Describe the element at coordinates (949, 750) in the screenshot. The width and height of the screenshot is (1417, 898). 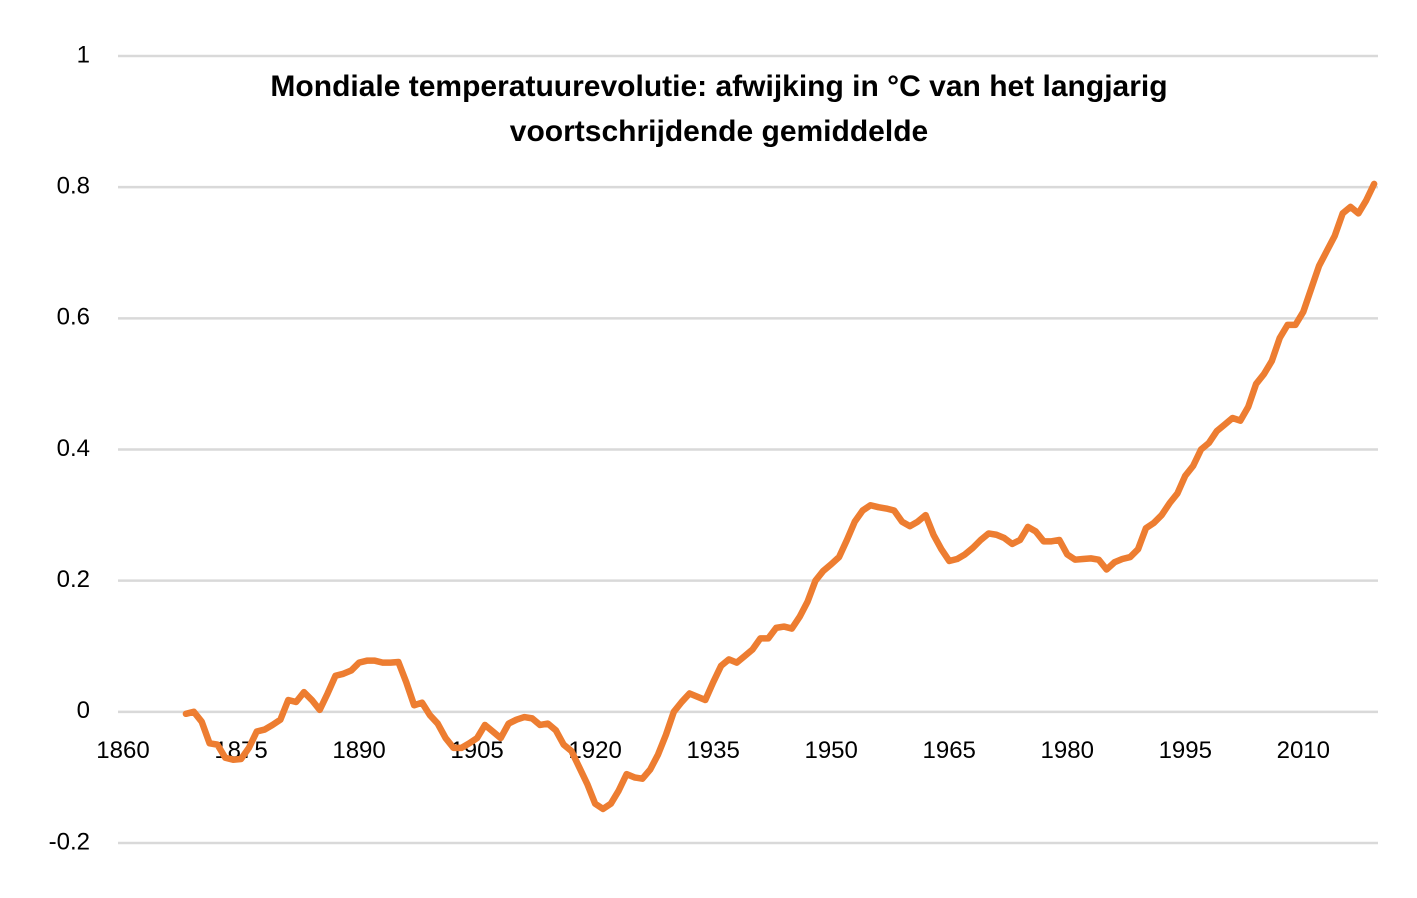
I see `x-tick-label: 1965` at that location.